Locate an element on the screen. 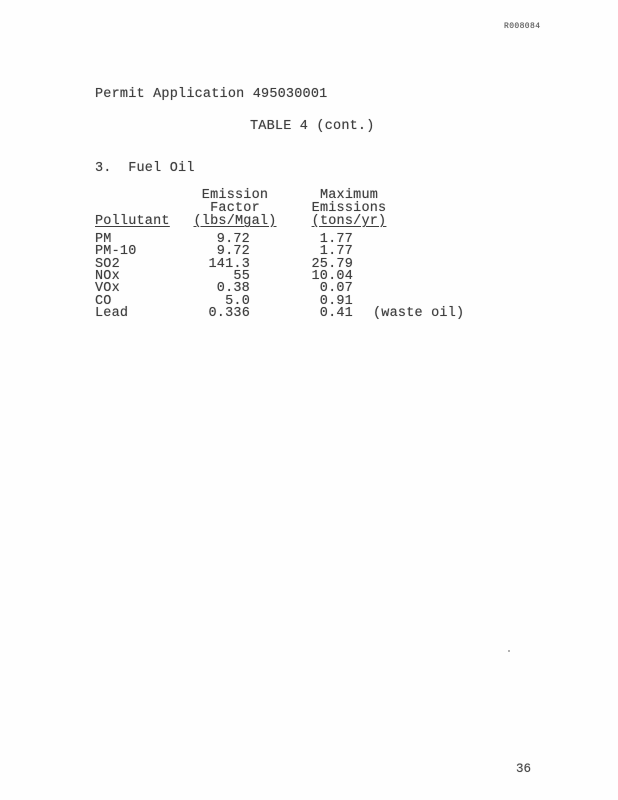  column-header-emissions: Emissions is located at coordinates (349, 208).